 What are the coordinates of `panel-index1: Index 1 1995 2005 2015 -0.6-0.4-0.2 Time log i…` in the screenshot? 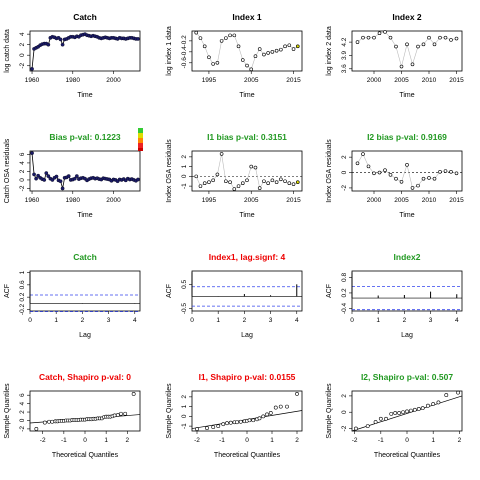 It's located at (234, 55).